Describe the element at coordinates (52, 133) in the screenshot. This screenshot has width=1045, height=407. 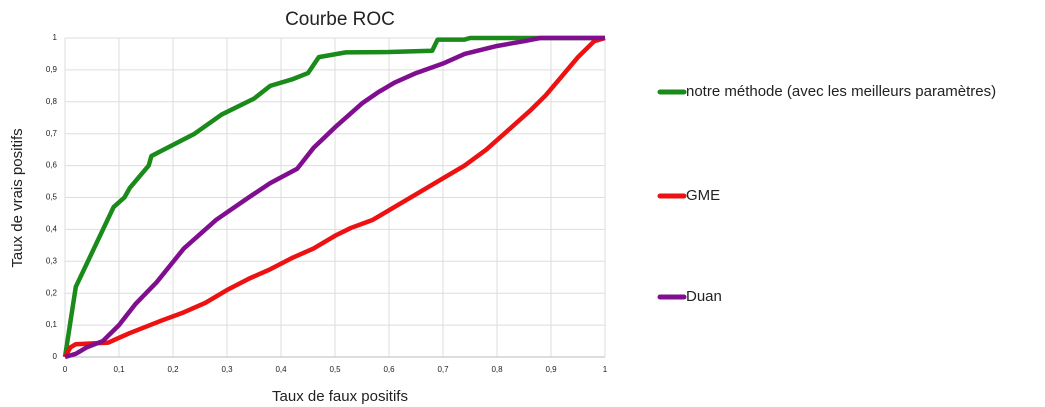
I see `y-tick-label: 0,7` at that location.